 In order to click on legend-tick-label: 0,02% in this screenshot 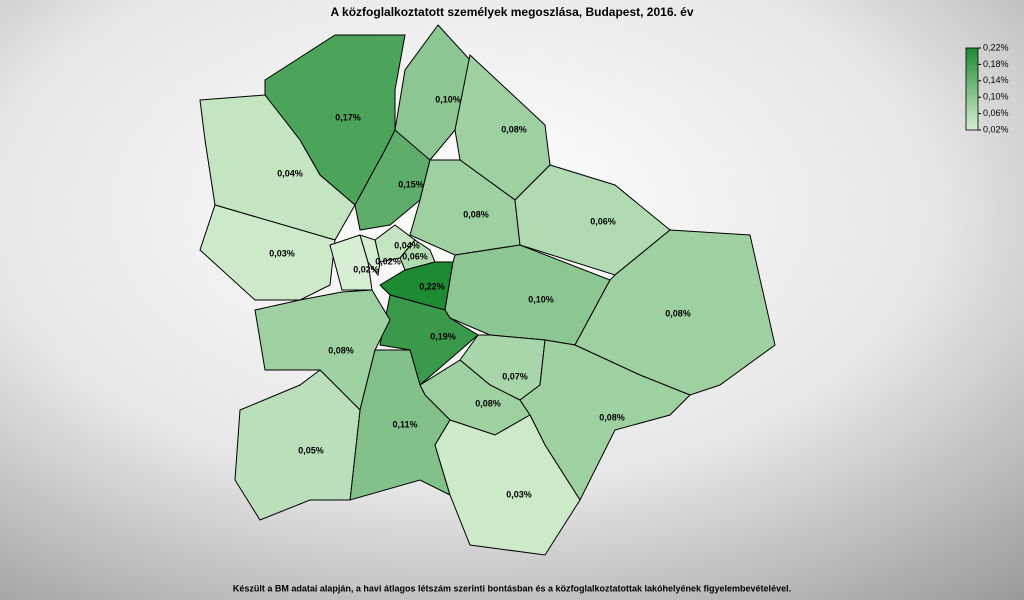, I will do `click(996, 129)`.